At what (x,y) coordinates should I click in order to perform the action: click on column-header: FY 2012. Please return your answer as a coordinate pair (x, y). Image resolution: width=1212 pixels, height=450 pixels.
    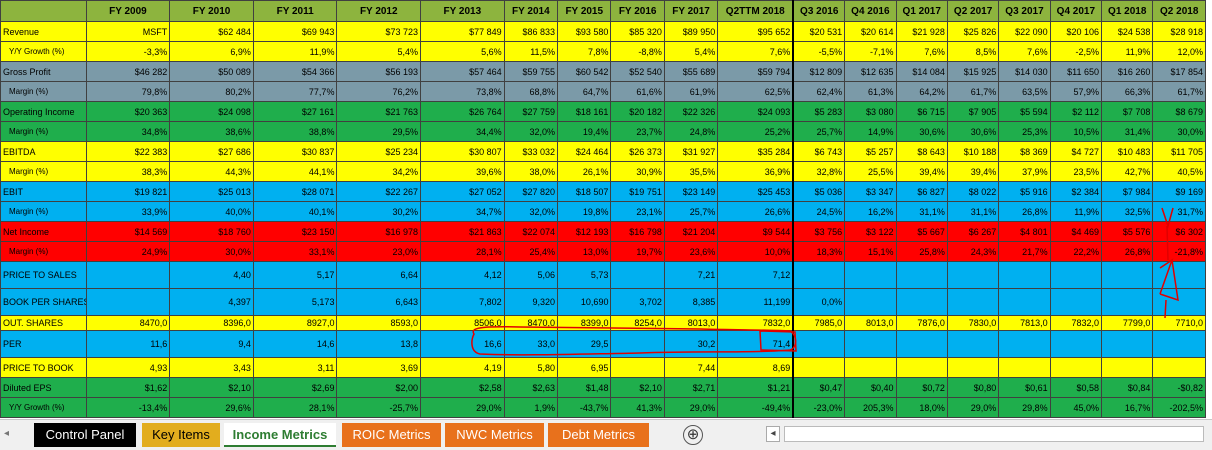
    Looking at the image, I should click on (379, 11).